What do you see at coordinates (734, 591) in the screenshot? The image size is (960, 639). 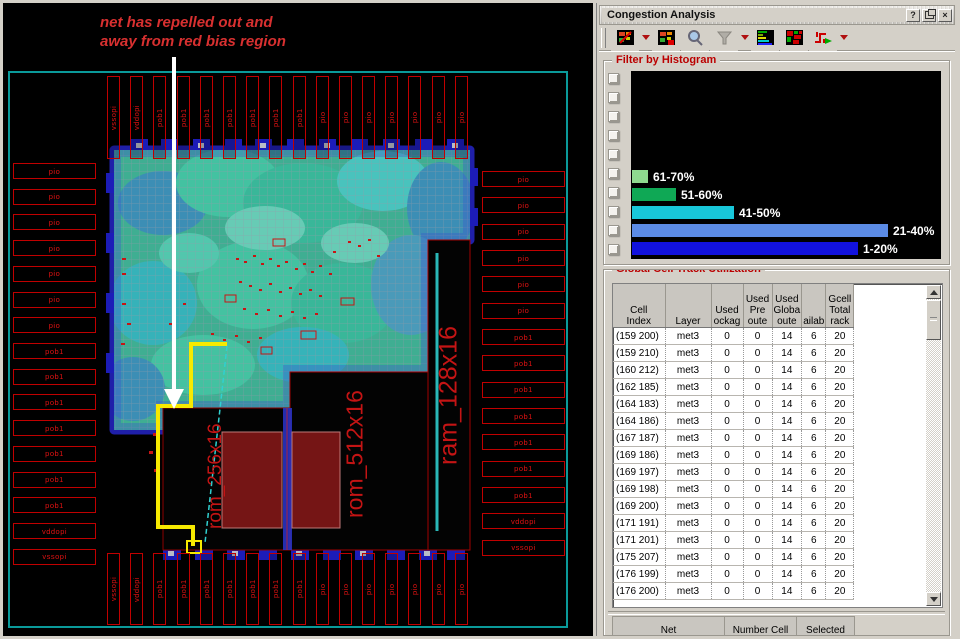 I see `table-row: (176 200) met3 0 0 14 6 20` at bounding box center [734, 591].